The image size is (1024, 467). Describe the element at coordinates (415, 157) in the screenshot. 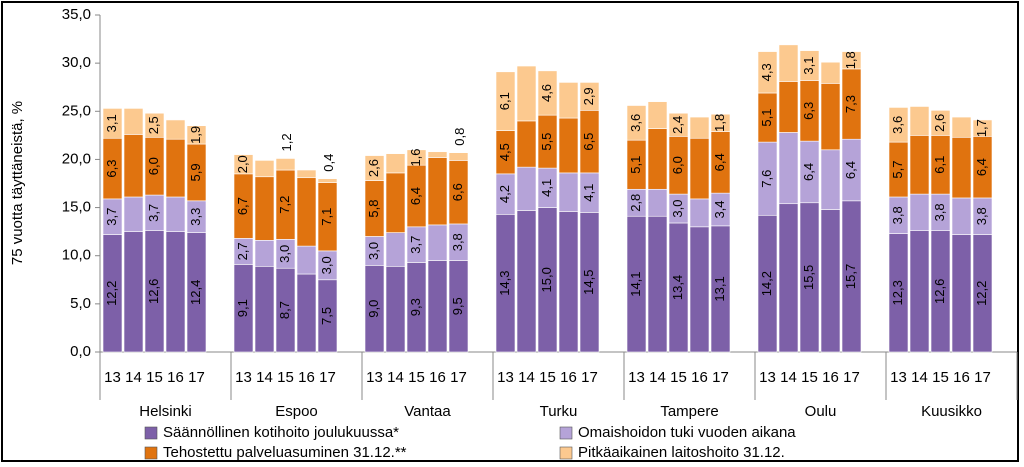

I see `value-label: 1,6` at that location.